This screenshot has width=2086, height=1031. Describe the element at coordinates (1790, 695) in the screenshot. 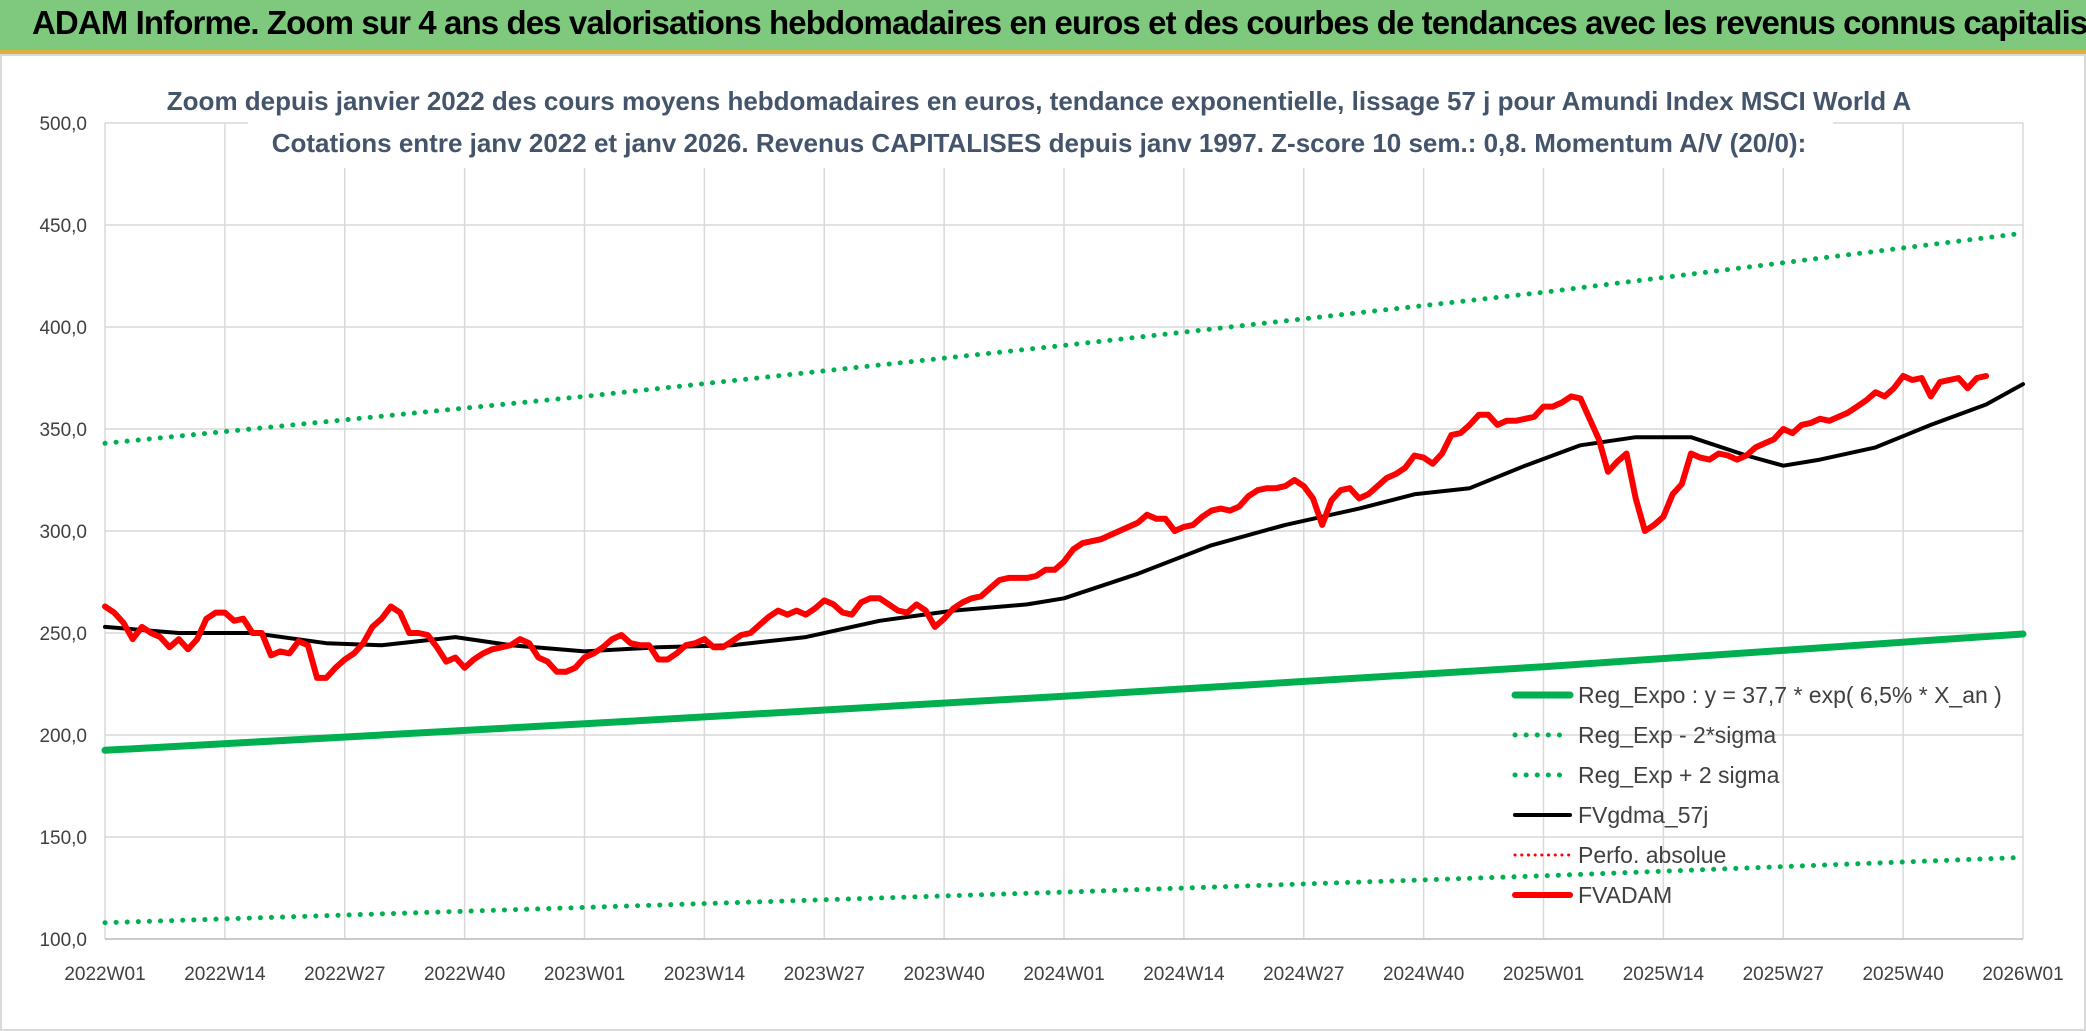

I see `legend-label: Reg_Expo : y = 37,7 * exp( 6,5% * X_an )` at that location.